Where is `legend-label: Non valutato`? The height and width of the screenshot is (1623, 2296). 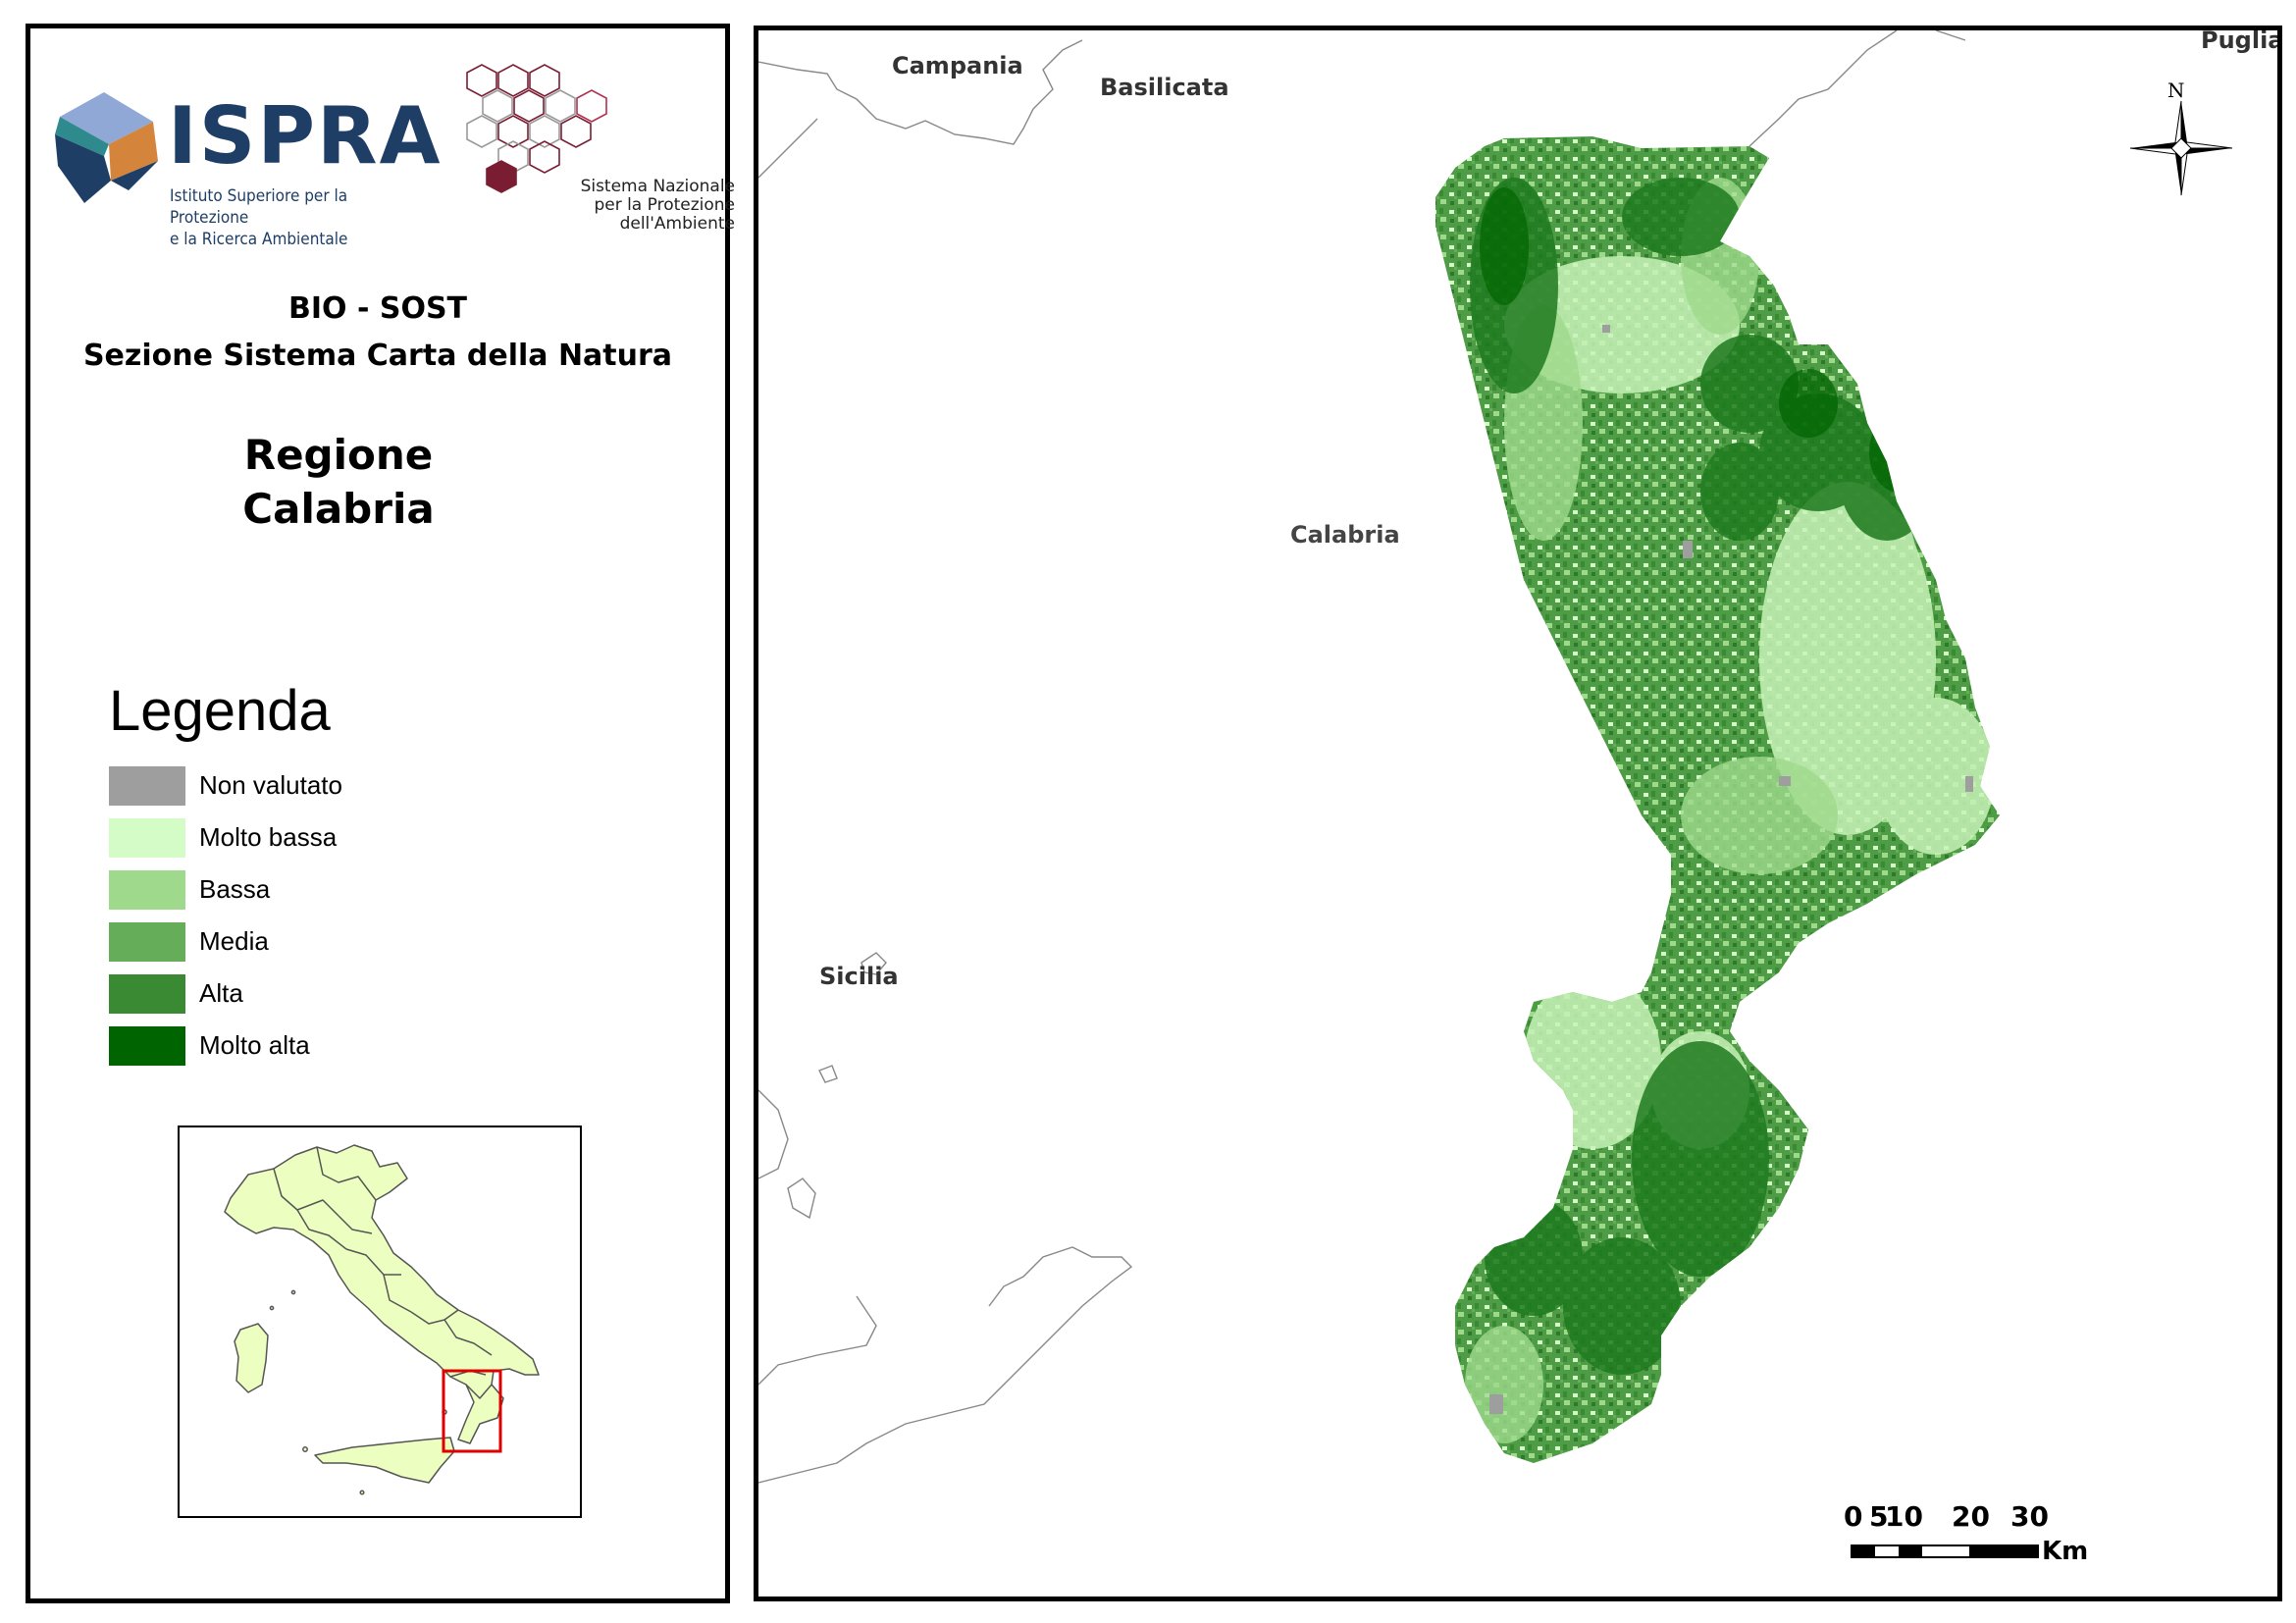 legend-label: Non valutato is located at coordinates (270, 785).